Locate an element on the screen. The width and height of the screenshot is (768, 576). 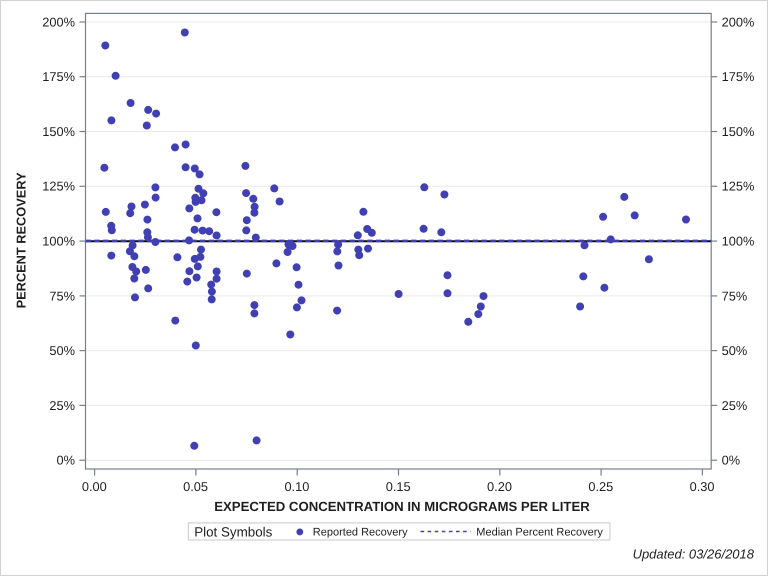
svg-text: 0.15 is located at coordinates (398, 486).